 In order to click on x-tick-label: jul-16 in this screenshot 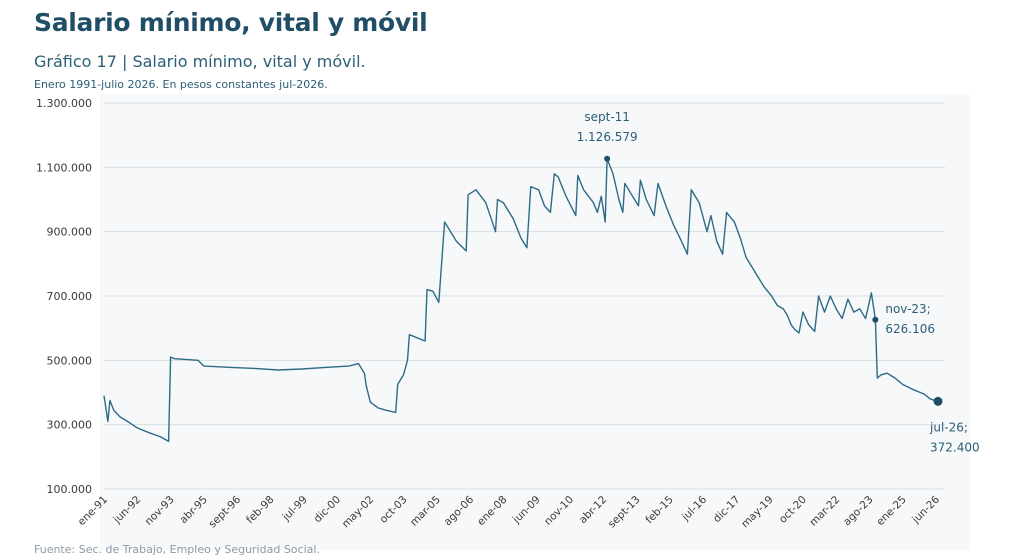, I will do `click(694, 508)`.